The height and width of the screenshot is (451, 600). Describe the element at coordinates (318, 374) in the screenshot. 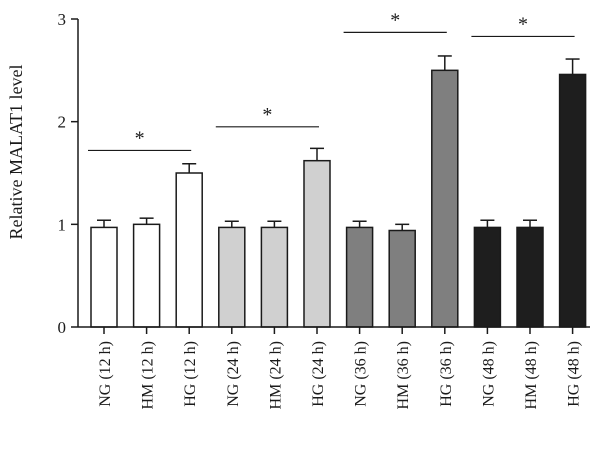

I see `x-tick-label: HG (24 h)` at that location.